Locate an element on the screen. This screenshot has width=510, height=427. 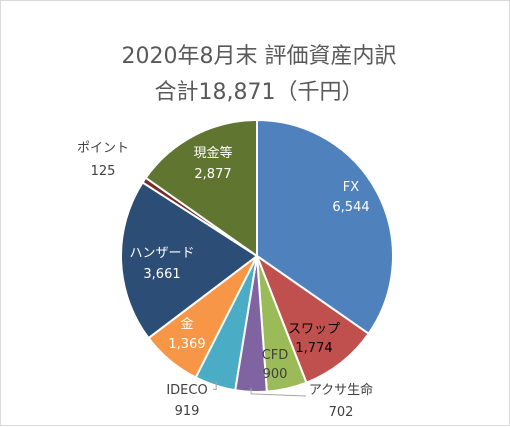
slice-value-label: 2,877 is located at coordinates (212, 174).